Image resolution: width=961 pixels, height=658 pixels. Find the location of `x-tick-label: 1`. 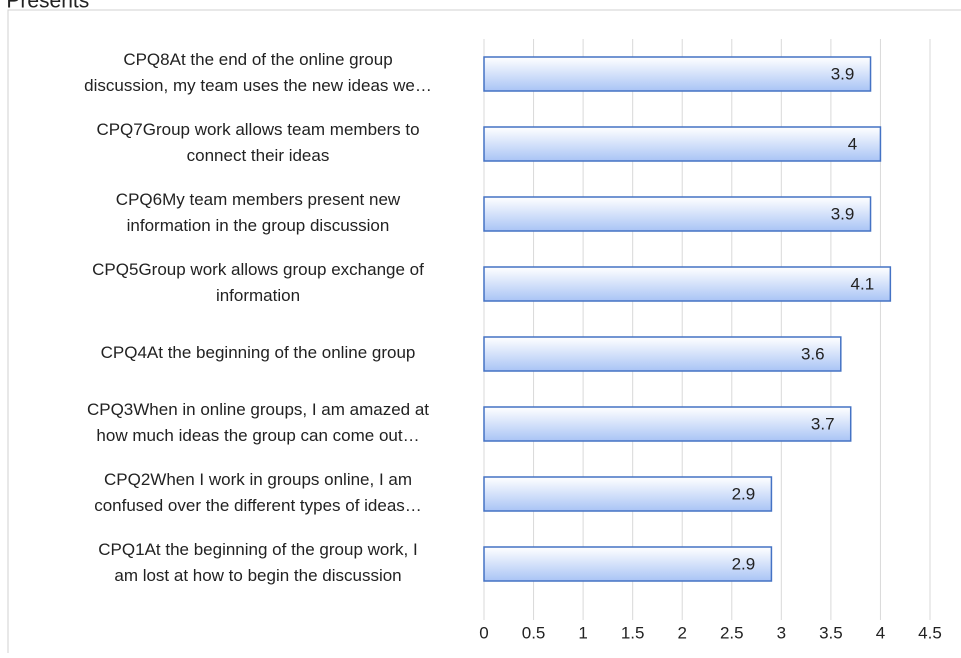

x-tick-label: 1 is located at coordinates (582, 632).